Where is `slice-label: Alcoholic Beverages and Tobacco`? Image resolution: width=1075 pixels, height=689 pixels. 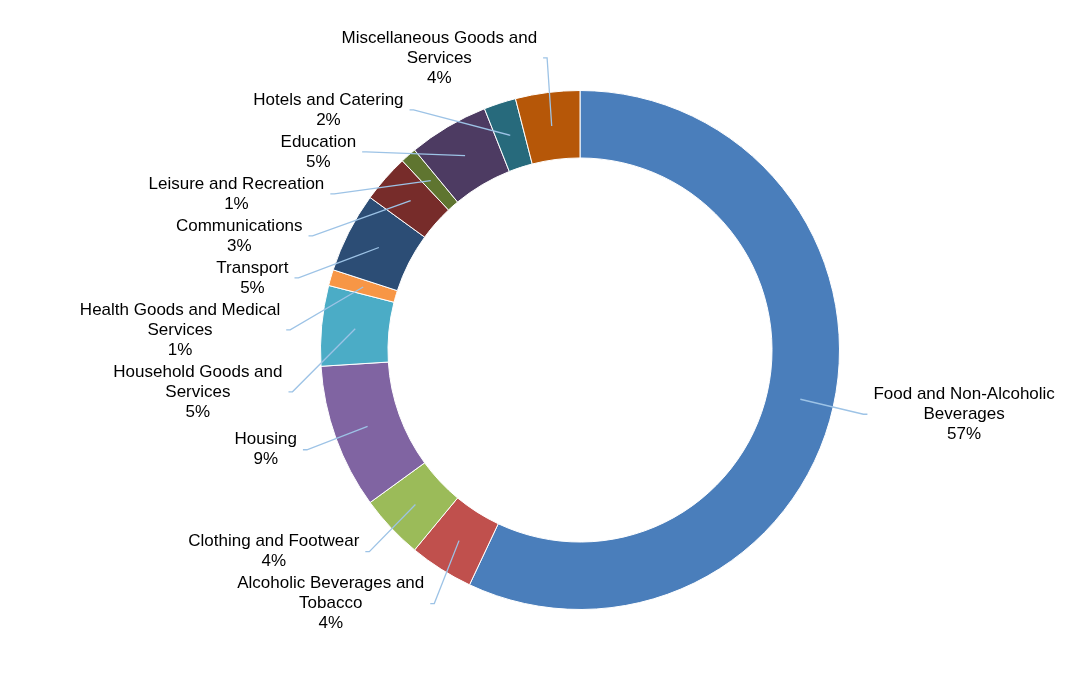 slice-label: Alcoholic Beverages and Tobacco is located at coordinates (331, 593).